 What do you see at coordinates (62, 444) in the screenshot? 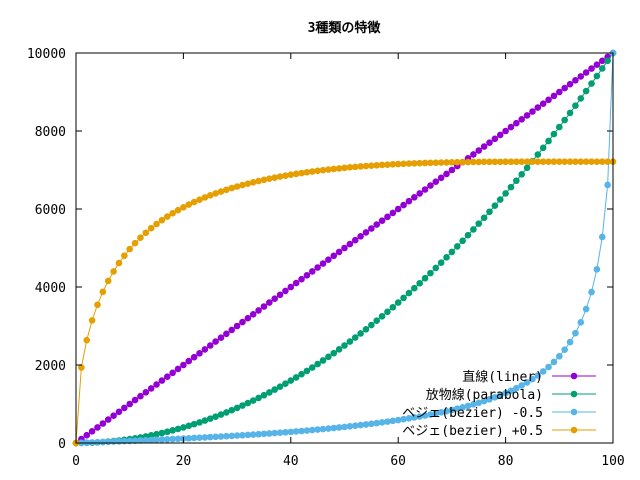
I see `y-tick-label: 0` at bounding box center [62, 444].